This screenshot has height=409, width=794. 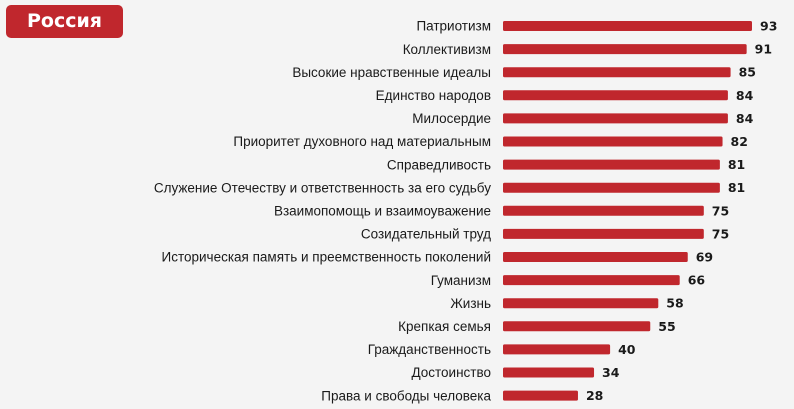 I want to click on value-label: 55, so click(x=666, y=326).